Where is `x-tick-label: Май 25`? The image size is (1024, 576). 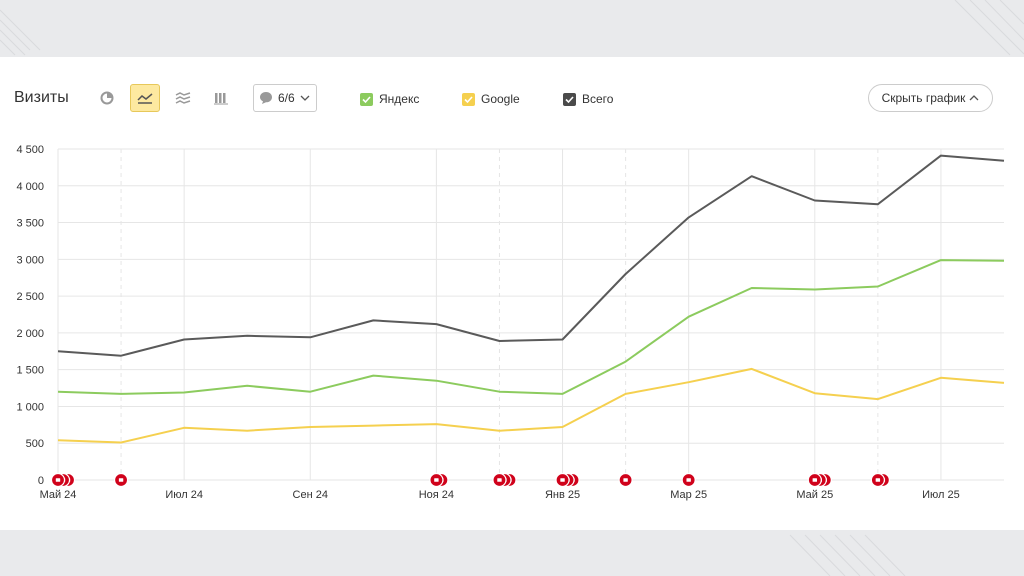
x-tick-label: Май 25 is located at coordinates (814, 495).